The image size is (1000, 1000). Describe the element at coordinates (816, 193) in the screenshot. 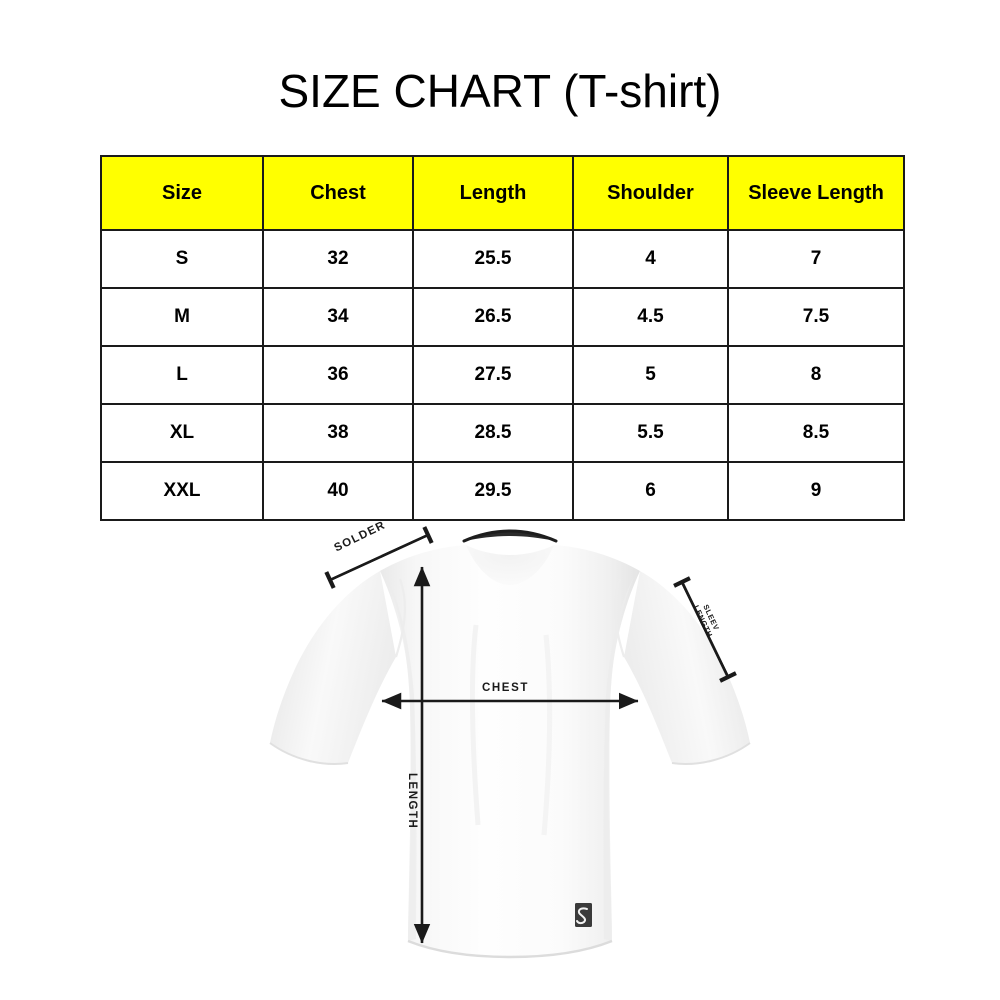

I see `column-header-sleeve: Sleeve Length` at that location.